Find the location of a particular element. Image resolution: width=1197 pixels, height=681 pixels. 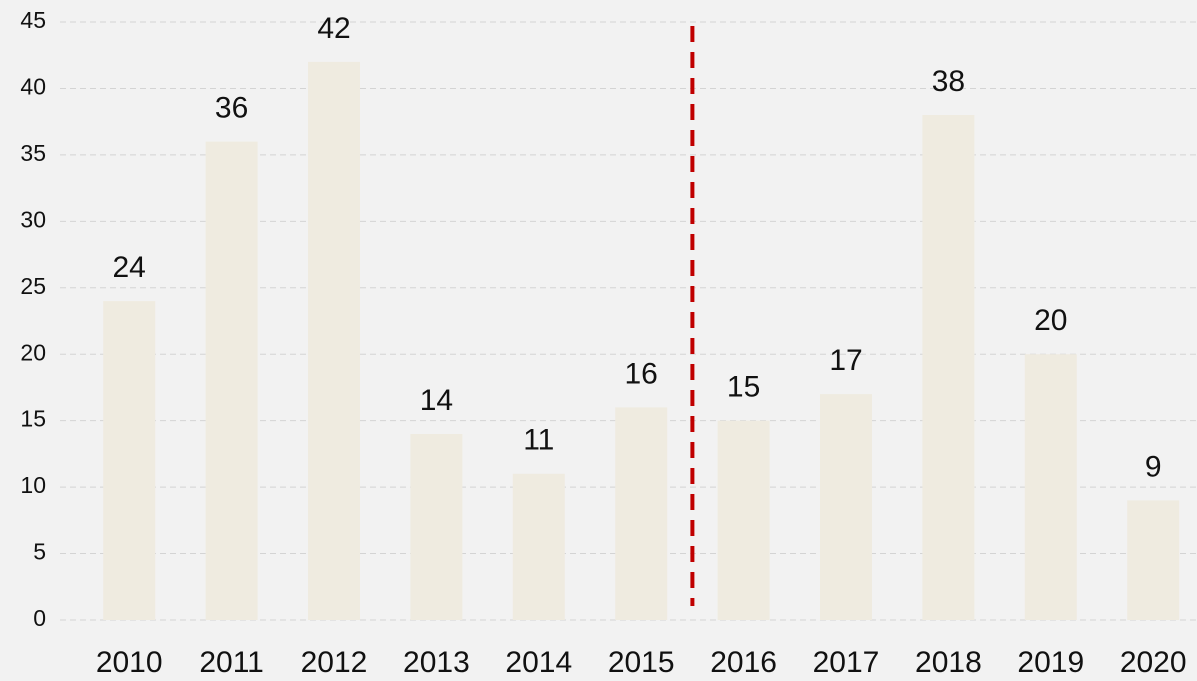

data-label: 38 is located at coordinates (948, 81).